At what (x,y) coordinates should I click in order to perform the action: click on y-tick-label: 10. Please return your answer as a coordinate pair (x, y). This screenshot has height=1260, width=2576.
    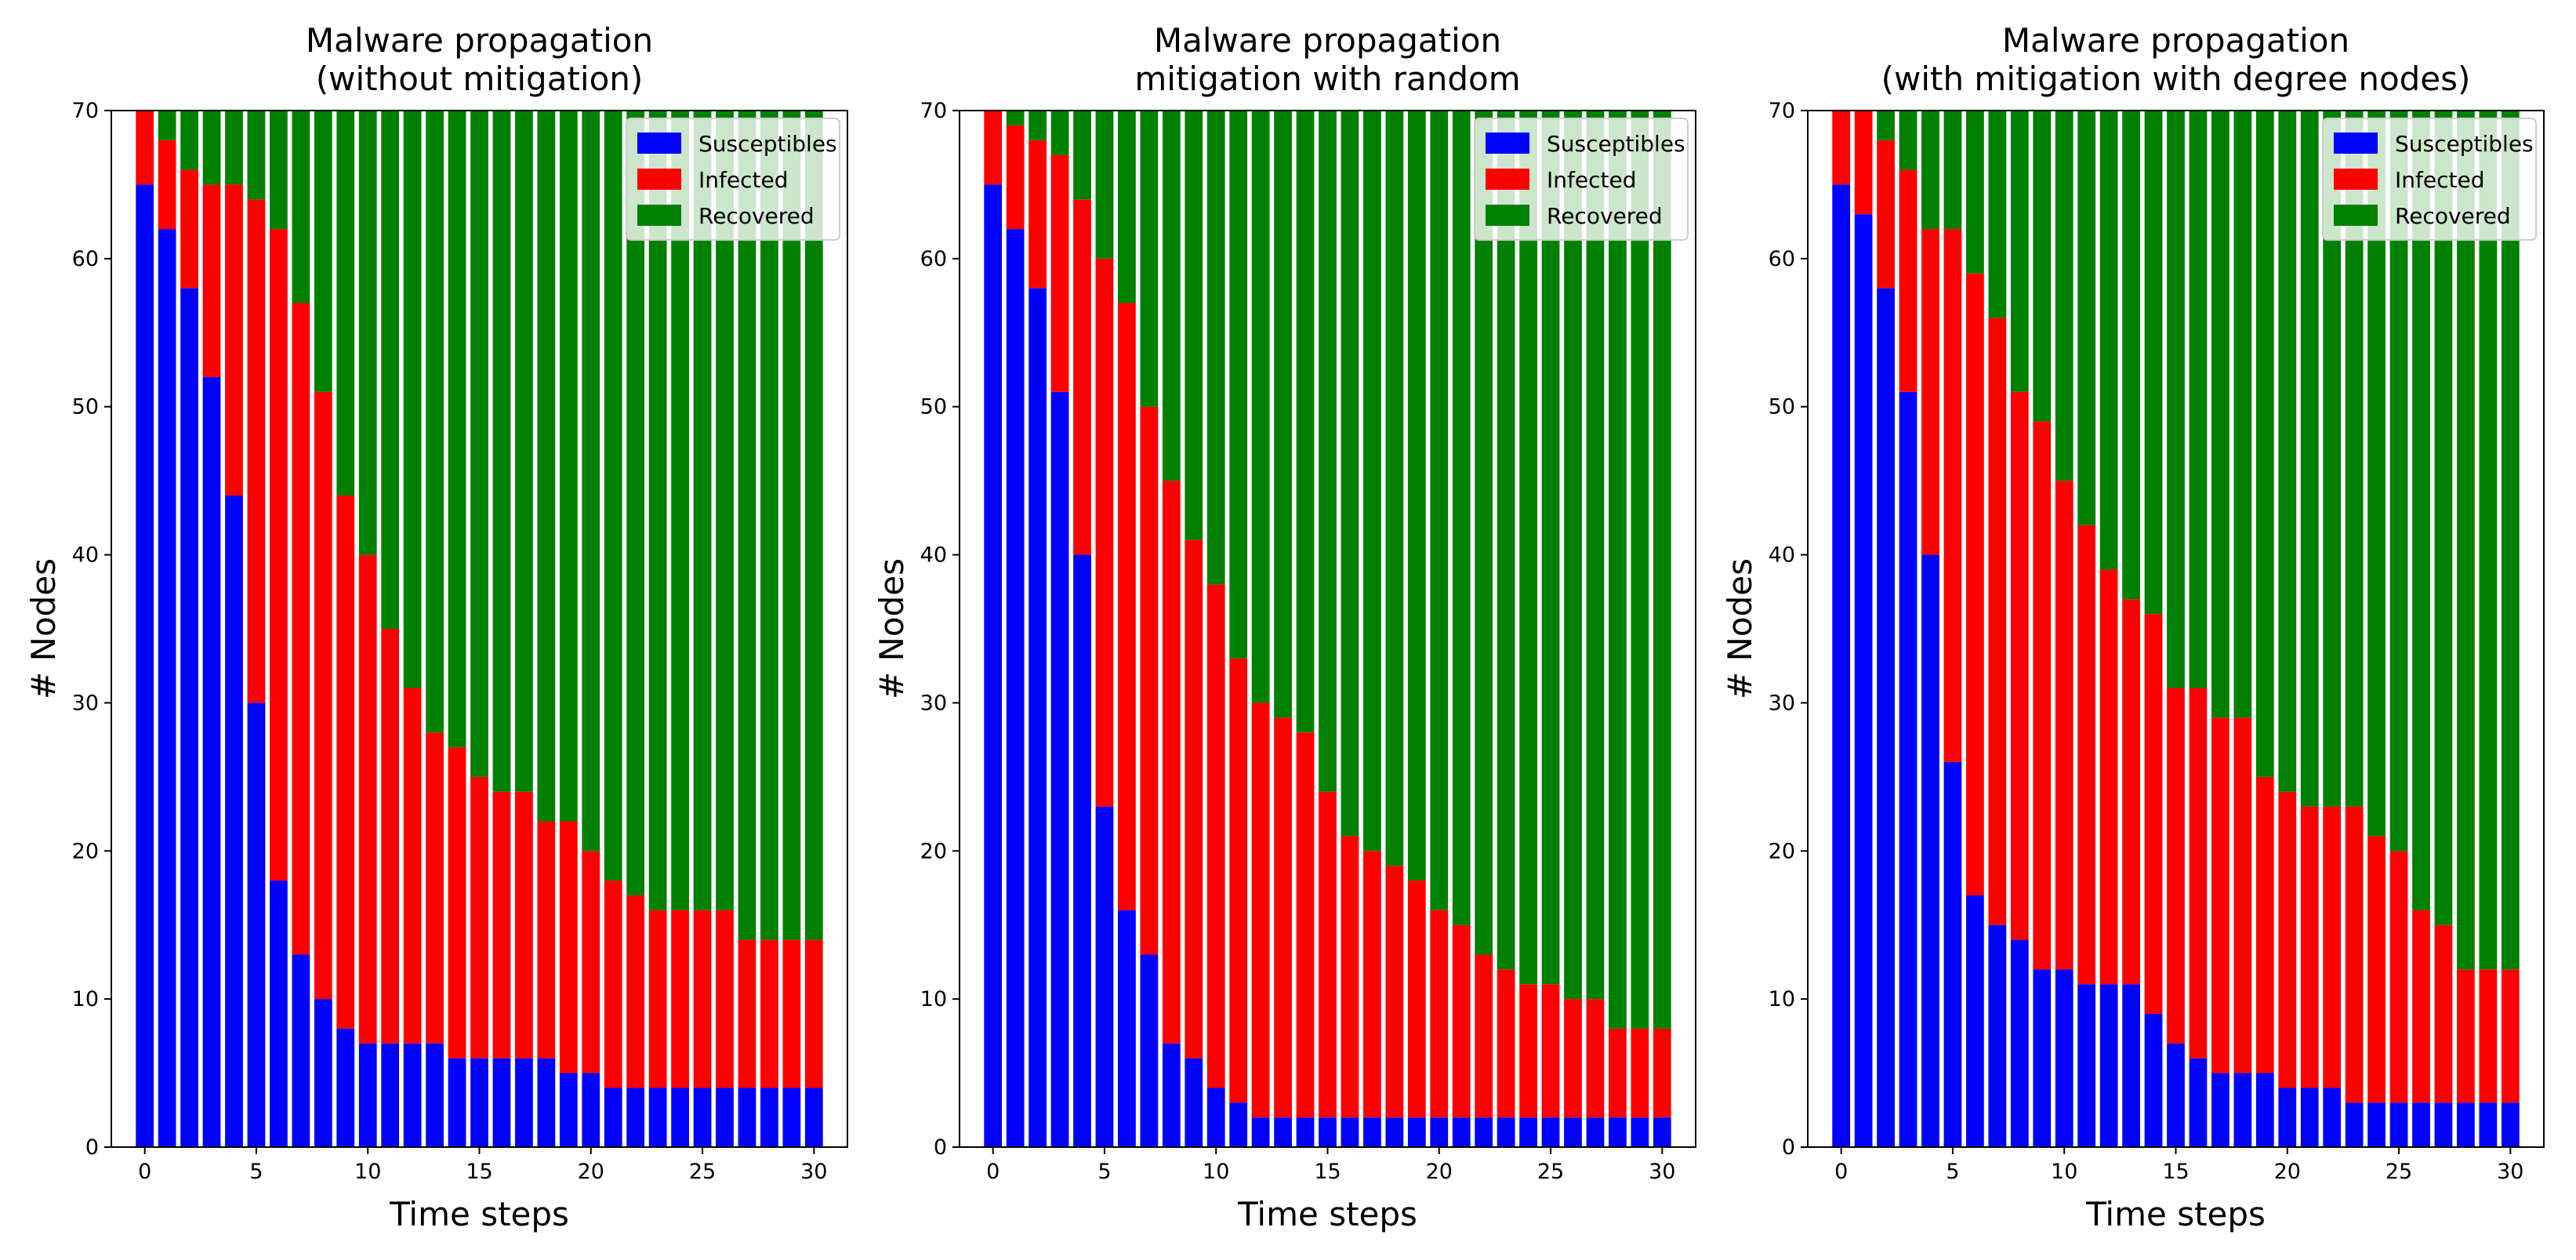
    Looking at the image, I should click on (86, 999).